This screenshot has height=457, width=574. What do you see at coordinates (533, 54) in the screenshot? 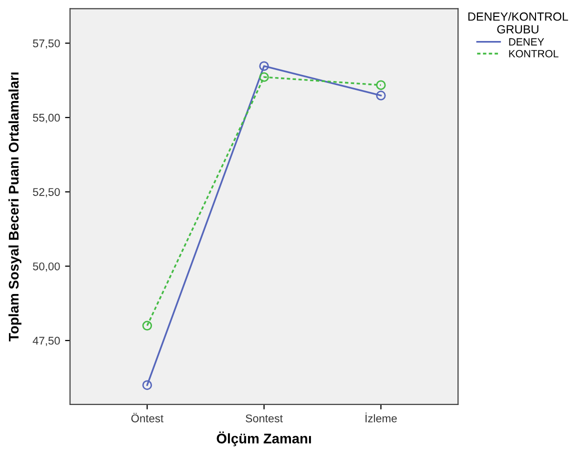
I see `legend-label: KONTROL` at bounding box center [533, 54].